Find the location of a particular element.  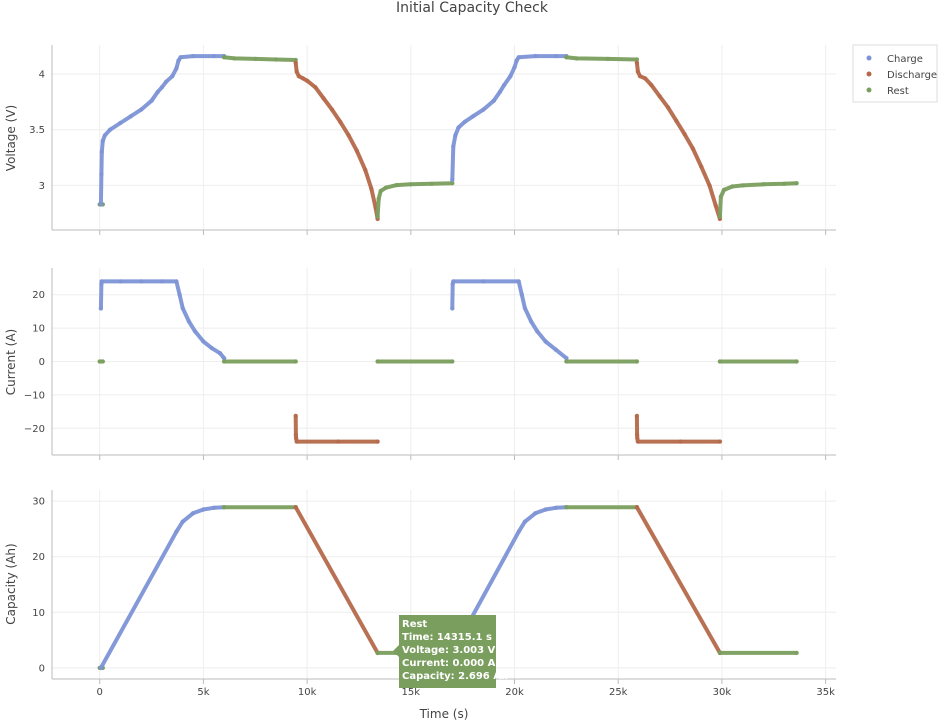

tooltip-current: Current: 0.000 A is located at coordinates (449, 663).